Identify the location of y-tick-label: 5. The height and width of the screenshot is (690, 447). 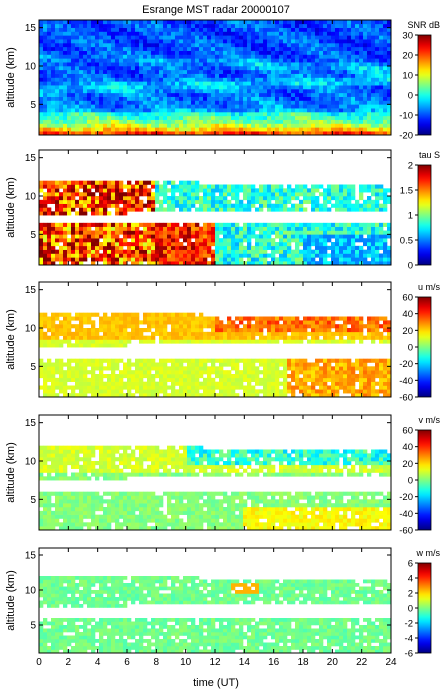
(33, 105).